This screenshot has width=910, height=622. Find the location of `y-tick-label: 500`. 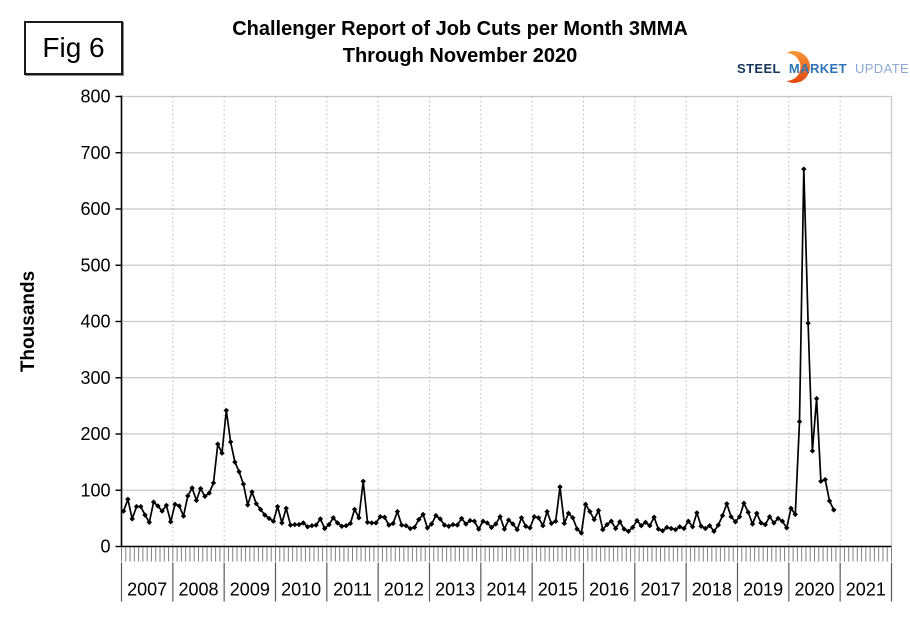

y-tick-label: 500 is located at coordinates (95, 265).